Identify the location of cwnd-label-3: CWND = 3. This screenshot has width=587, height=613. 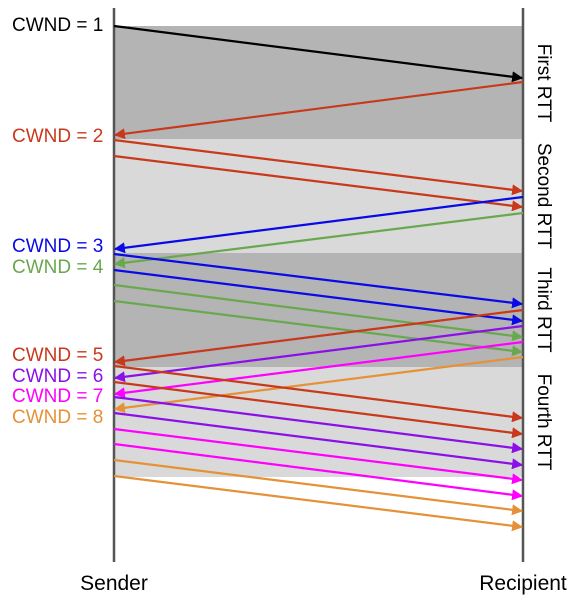
(57, 246).